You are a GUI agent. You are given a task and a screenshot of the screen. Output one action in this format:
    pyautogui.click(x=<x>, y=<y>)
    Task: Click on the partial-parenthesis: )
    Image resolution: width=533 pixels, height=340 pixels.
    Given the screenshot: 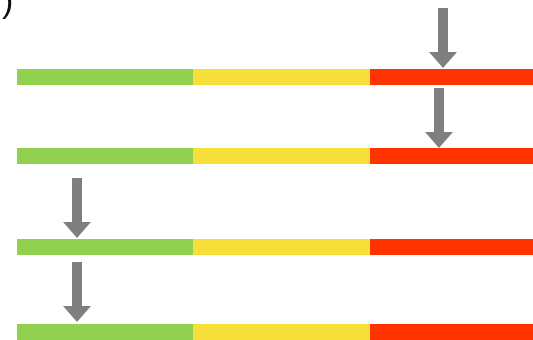 What is the action you would take?
    pyautogui.click(x=8, y=10)
    